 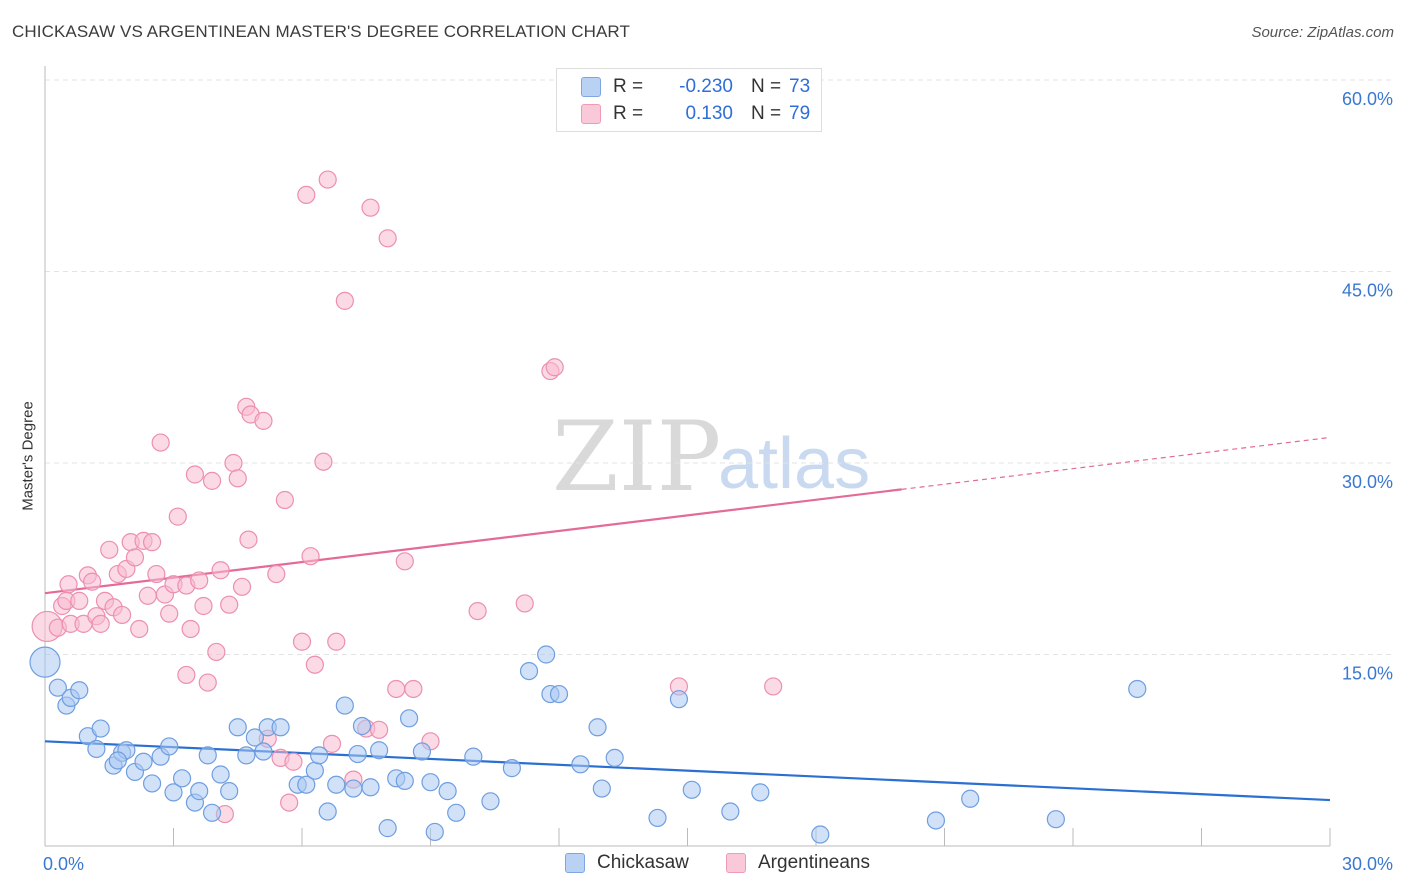 I want to click on legend-row-chickasaw: R = -0.230 N = 73, so click(x=695, y=87).